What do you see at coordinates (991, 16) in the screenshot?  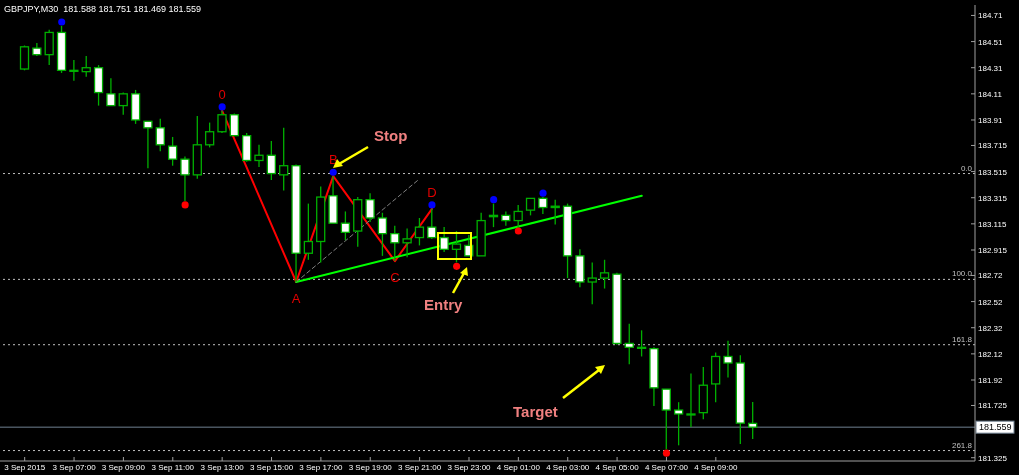 I see `y-tick-label: 184.71` at bounding box center [991, 16].